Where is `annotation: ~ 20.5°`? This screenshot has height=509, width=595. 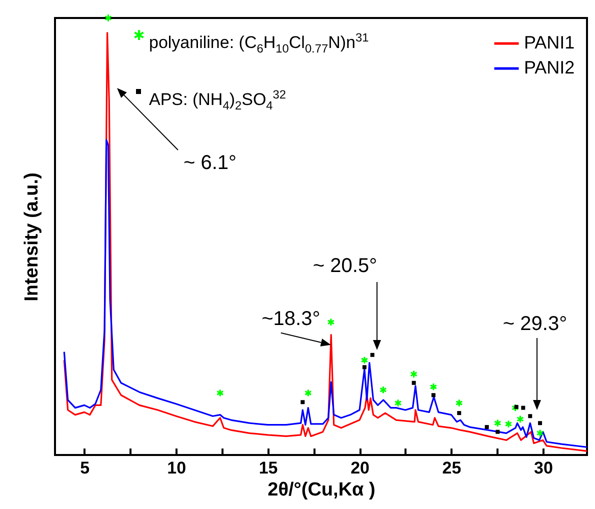
annotation: ~ 20.5° is located at coordinates (345, 266).